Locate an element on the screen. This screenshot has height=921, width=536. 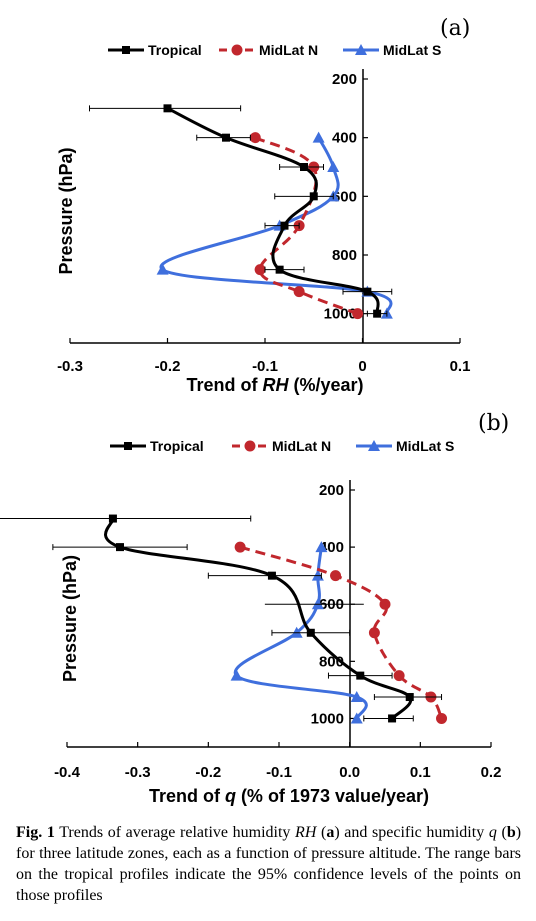
x-tick-label: 0 is located at coordinates (362, 366).